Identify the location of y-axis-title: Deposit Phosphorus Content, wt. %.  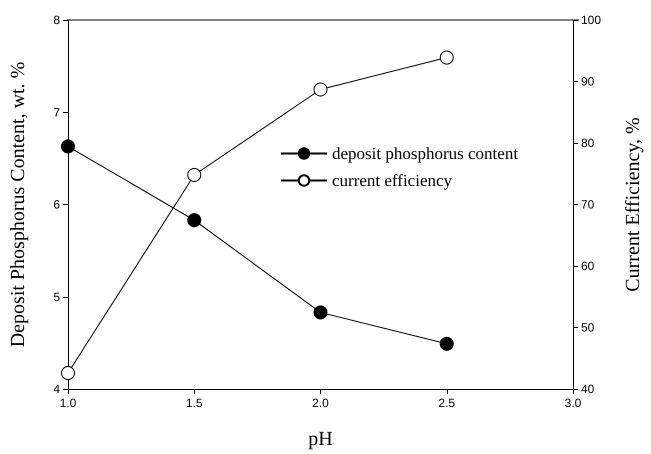
(18, 205).